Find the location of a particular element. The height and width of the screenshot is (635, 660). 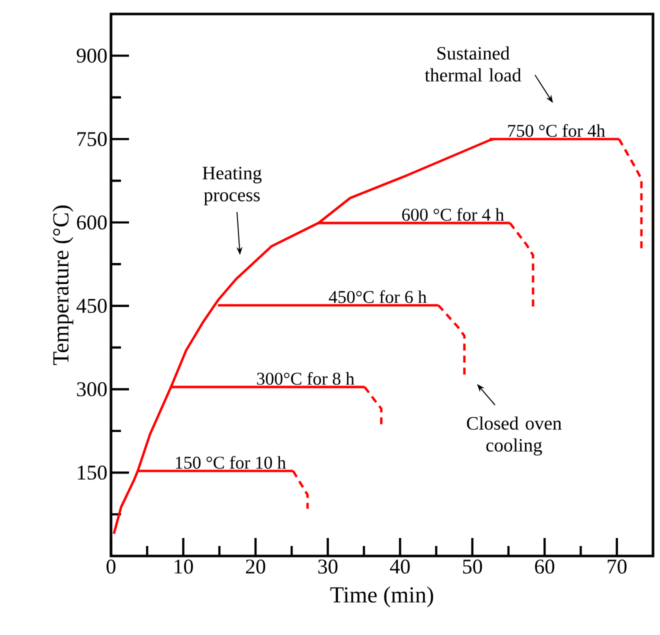

annotation: 450°C for 6 h is located at coordinates (377, 297).